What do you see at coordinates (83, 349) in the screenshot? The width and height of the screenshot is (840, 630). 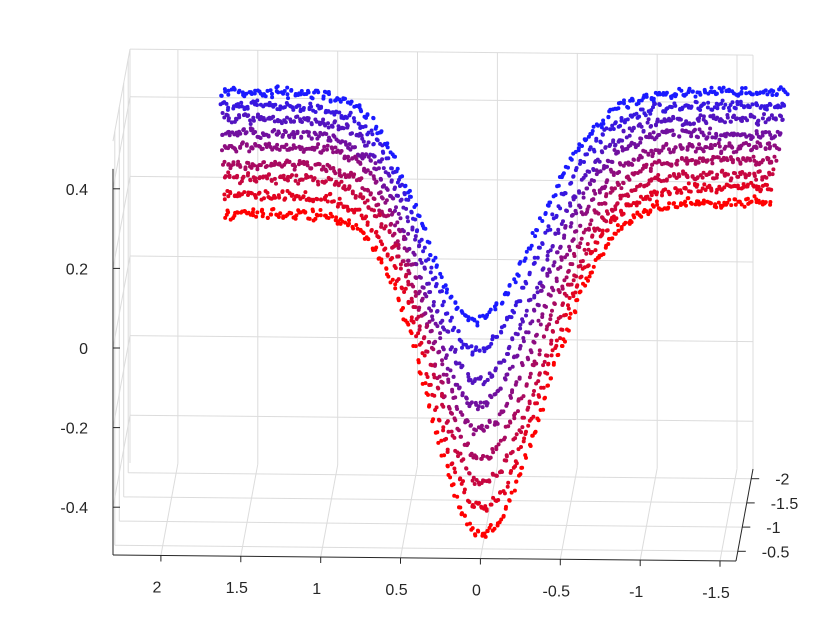 I see `z-tick-label-2: 0` at bounding box center [83, 349].